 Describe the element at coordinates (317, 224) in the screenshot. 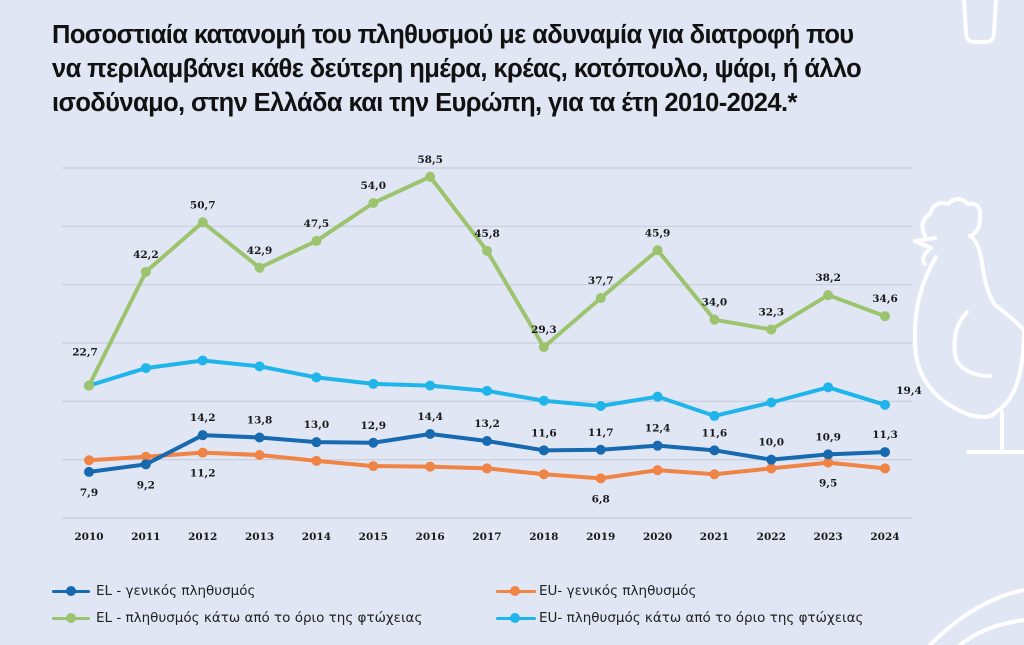

I see `data-label: 47,5` at that location.